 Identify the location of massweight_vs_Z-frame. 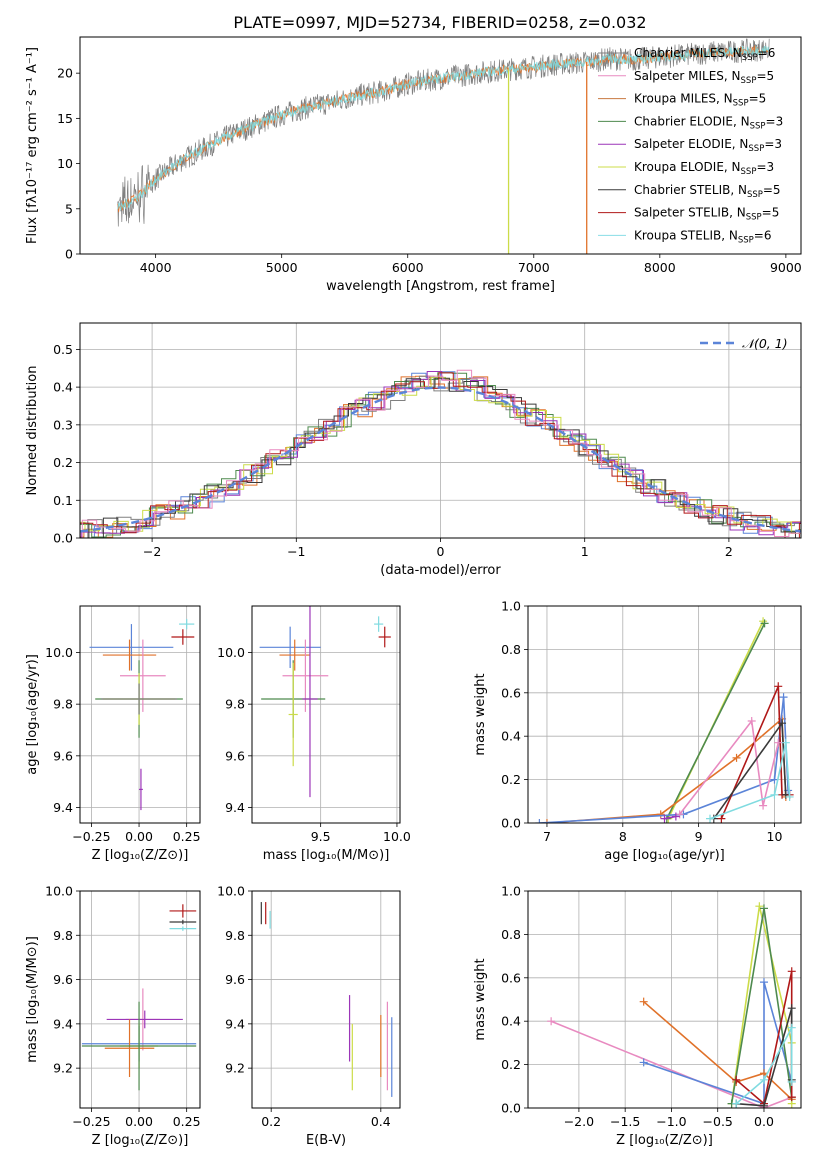
(664, 999).